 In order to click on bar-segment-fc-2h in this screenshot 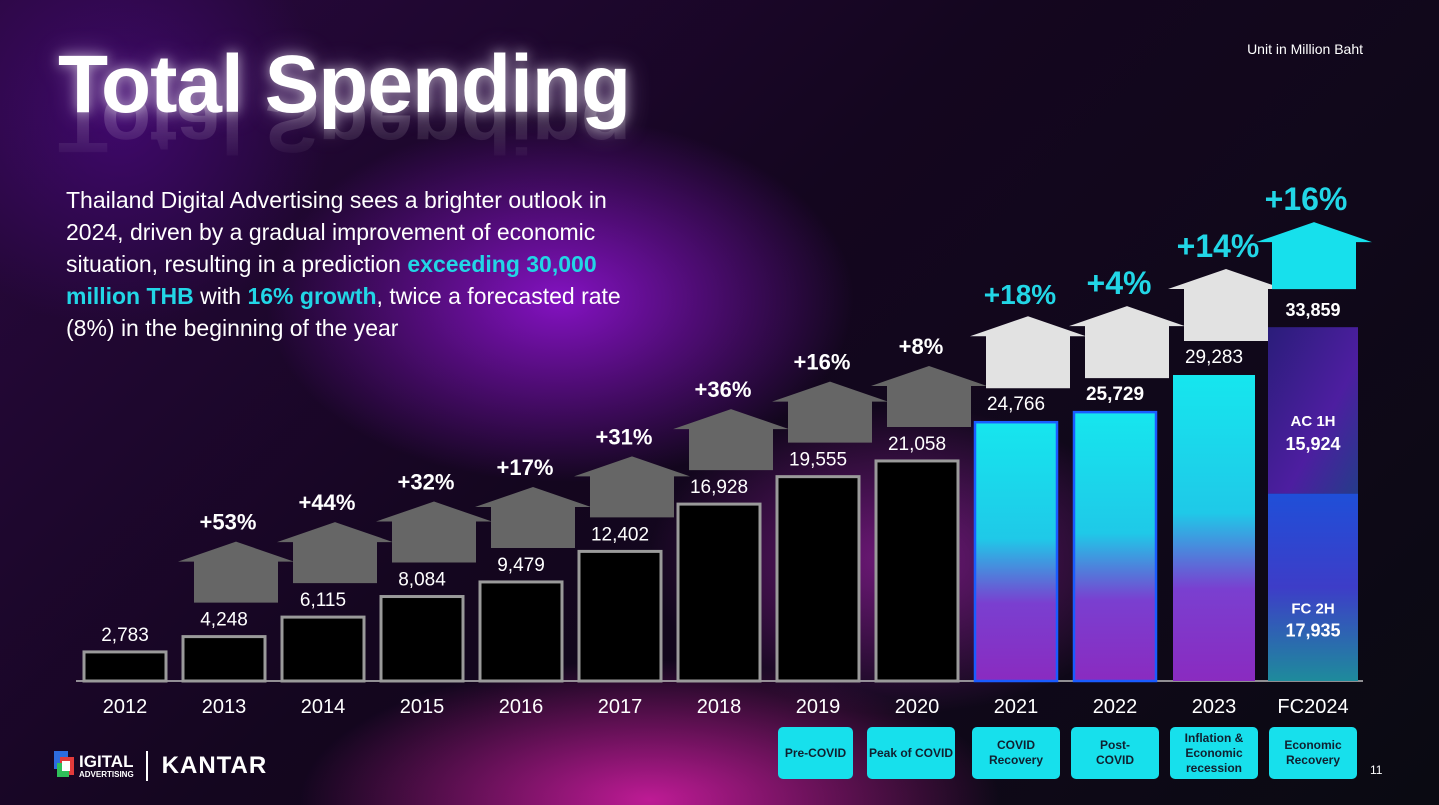, I will do `click(1313, 587)`.